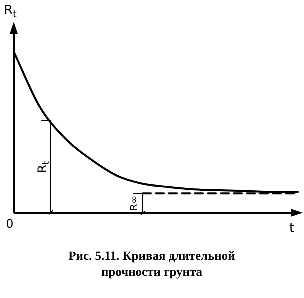  I want to click on annotation: Rt, so click(44, 167).